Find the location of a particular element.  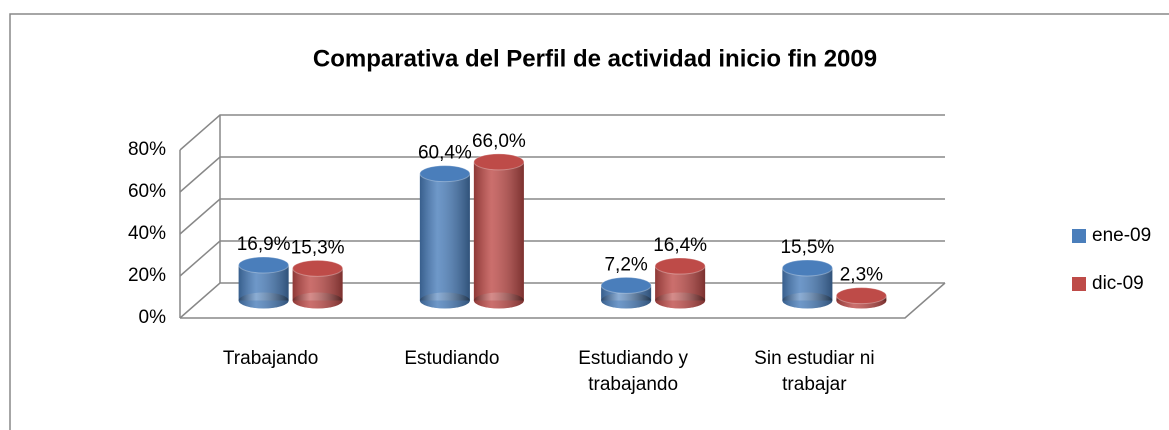

y-tick-label: 20% is located at coordinates (147, 275).